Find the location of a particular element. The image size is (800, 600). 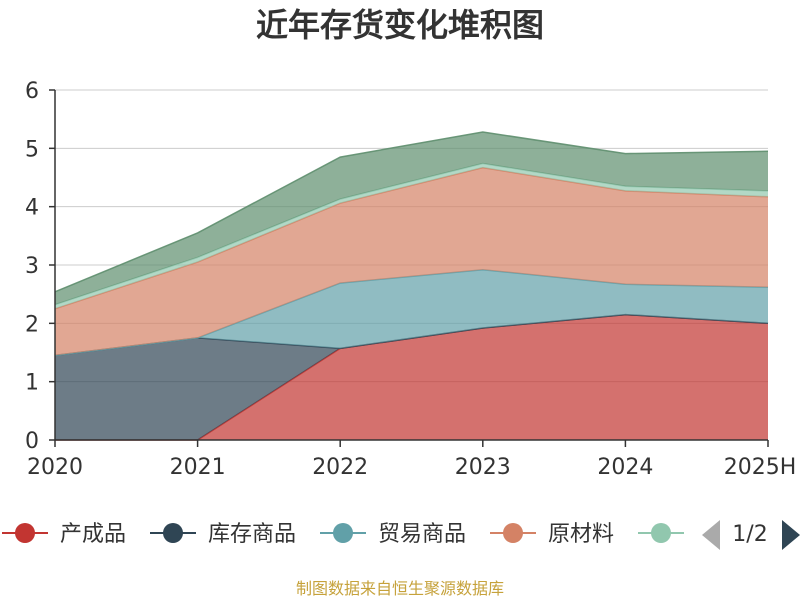

legend-pager: 1/2 is located at coordinates (751, 535).